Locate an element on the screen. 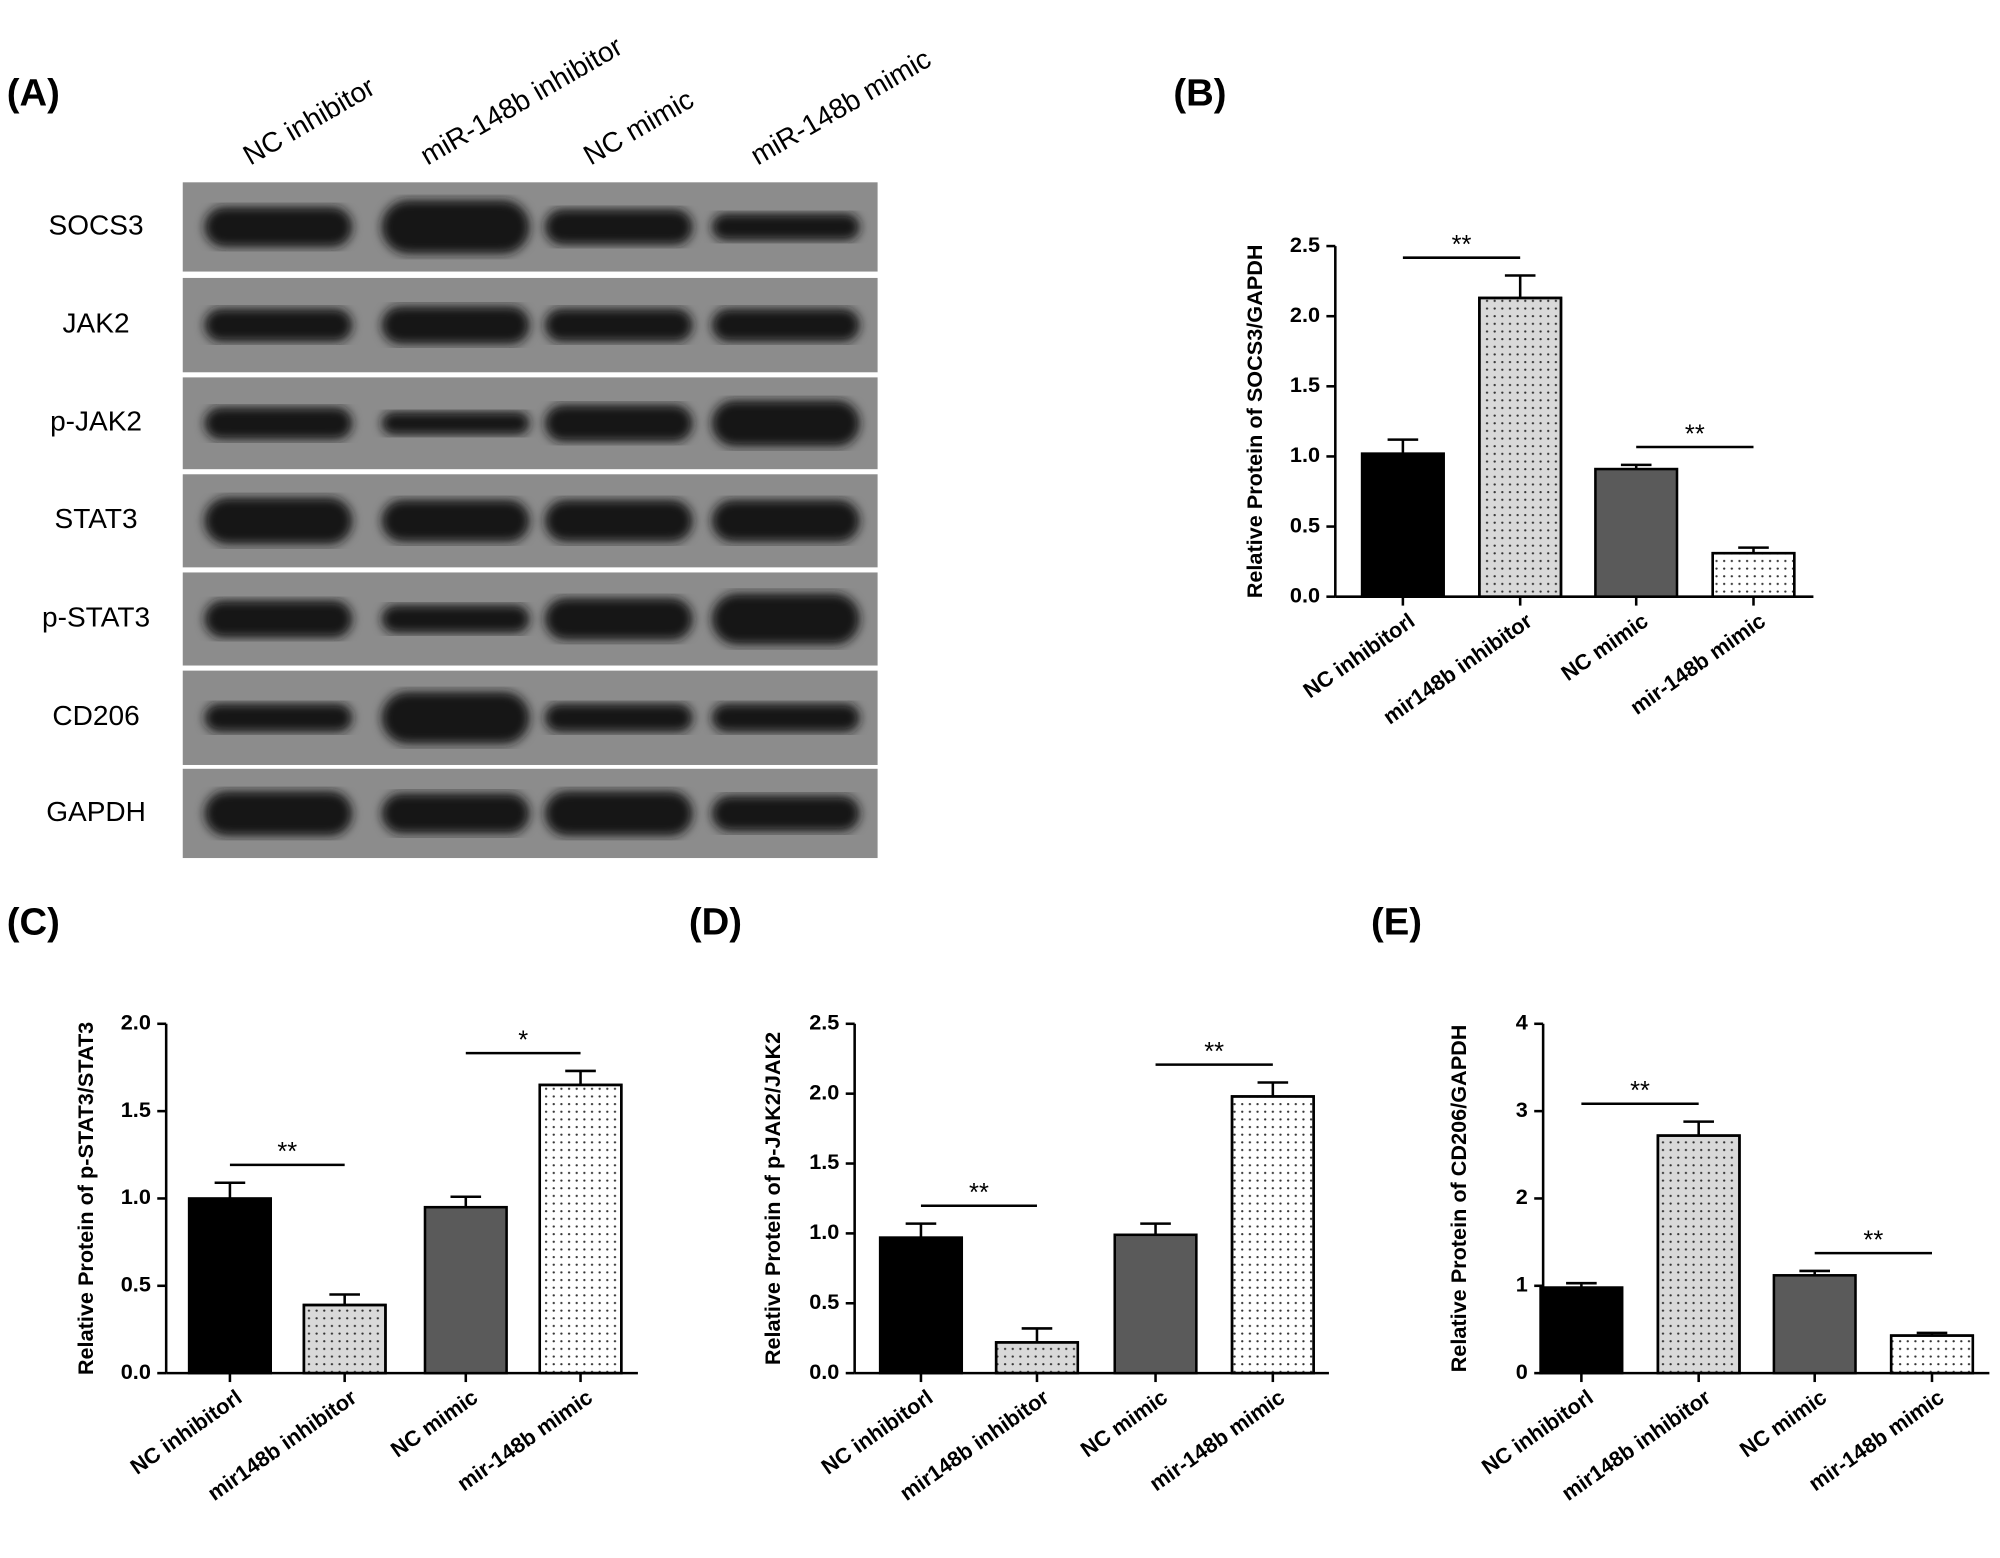  lane-label: NC inhibitor is located at coordinates (309, 121).